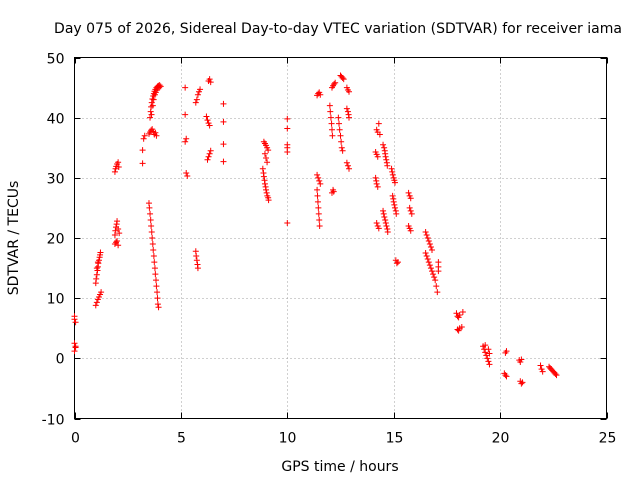 This screenshot has width=640, height=480. I want to click on x-tick-label: 20, so click(501, 439).